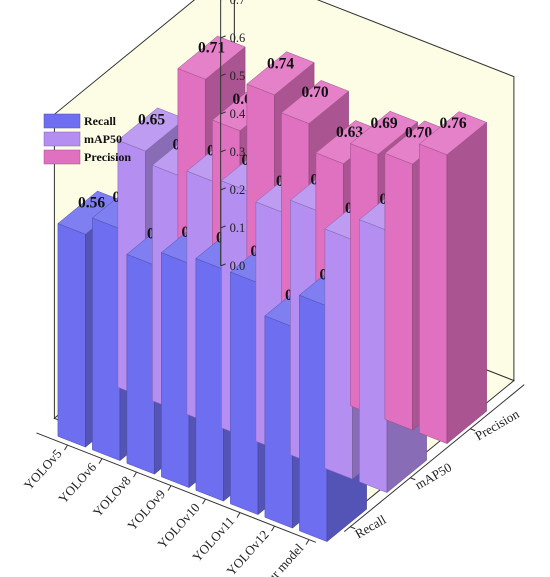 The image size is (550, 577). What do you see at coordinates (238, 190) in the screenshot?
I see `value-tick-label: 0.2` at bounding box center [238, 190].